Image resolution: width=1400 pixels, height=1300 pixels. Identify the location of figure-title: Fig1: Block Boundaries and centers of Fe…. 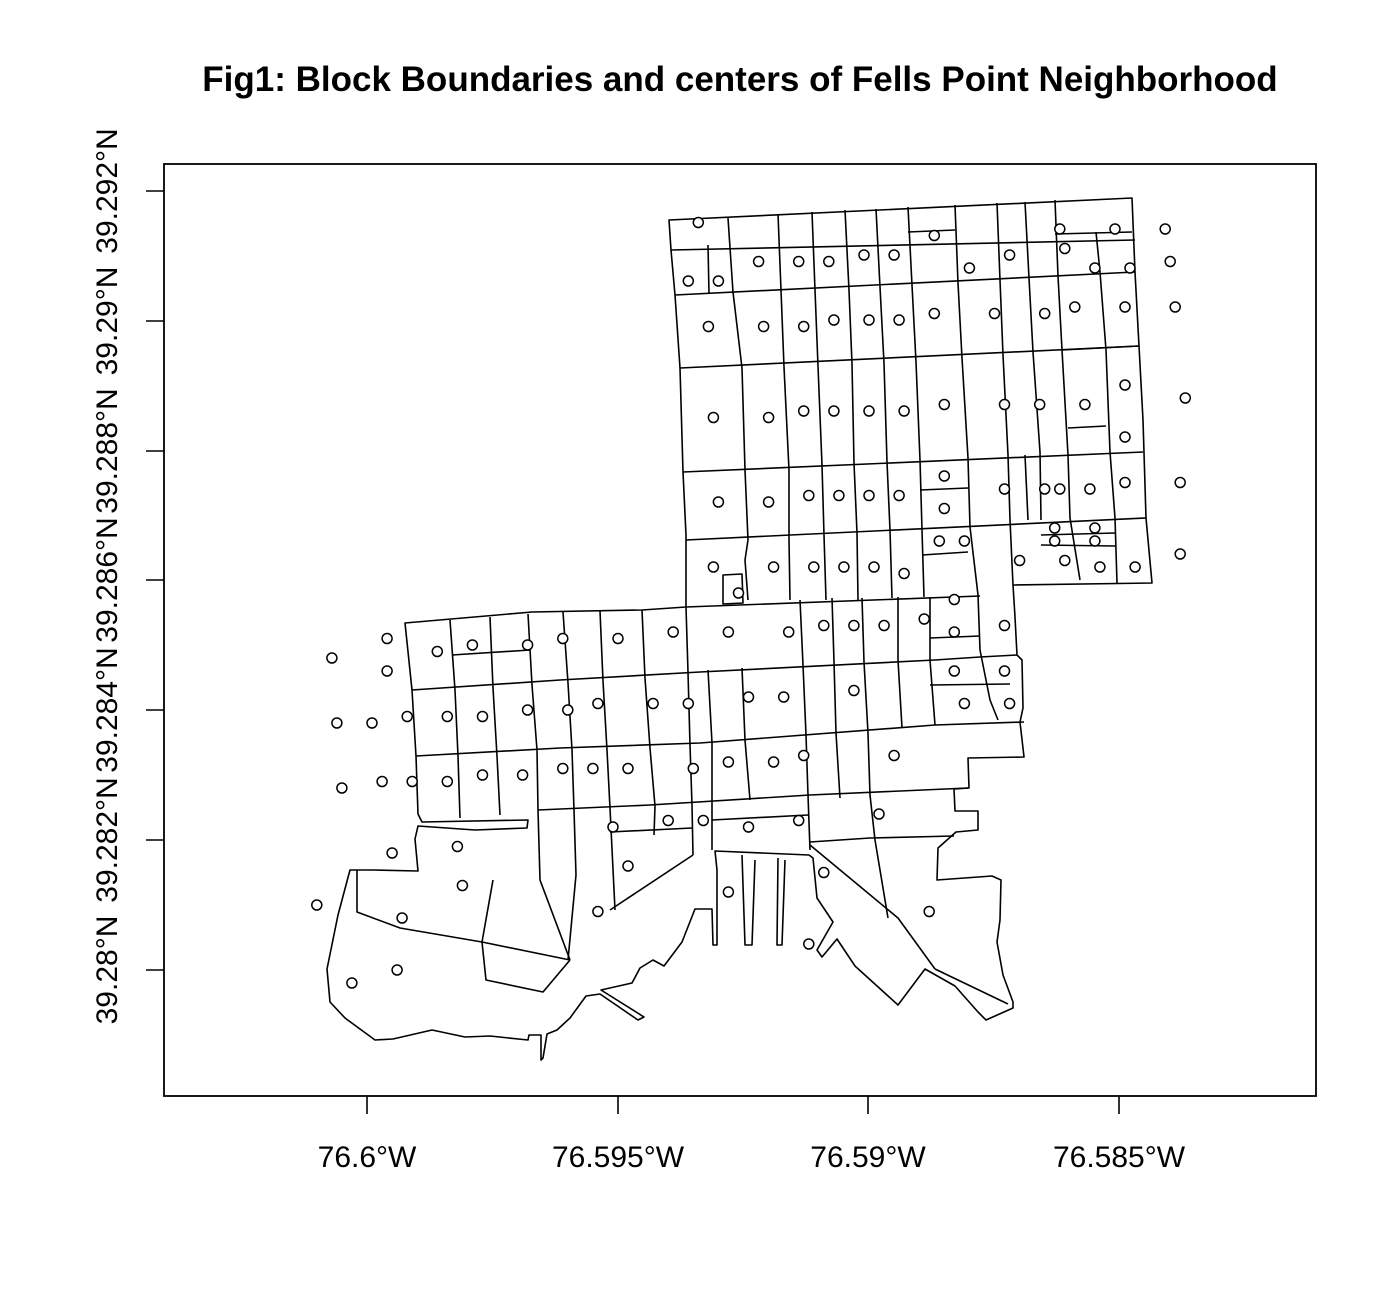
(740, 79).